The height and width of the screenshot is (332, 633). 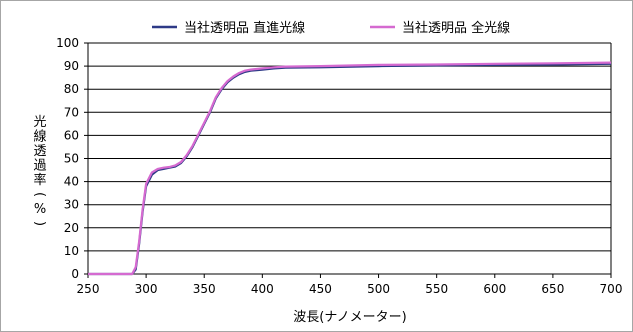 What do you see at coordinates (320, 289) in the screenshot?
I see `x-tick-label: 450` at bounding box center [320, 289].